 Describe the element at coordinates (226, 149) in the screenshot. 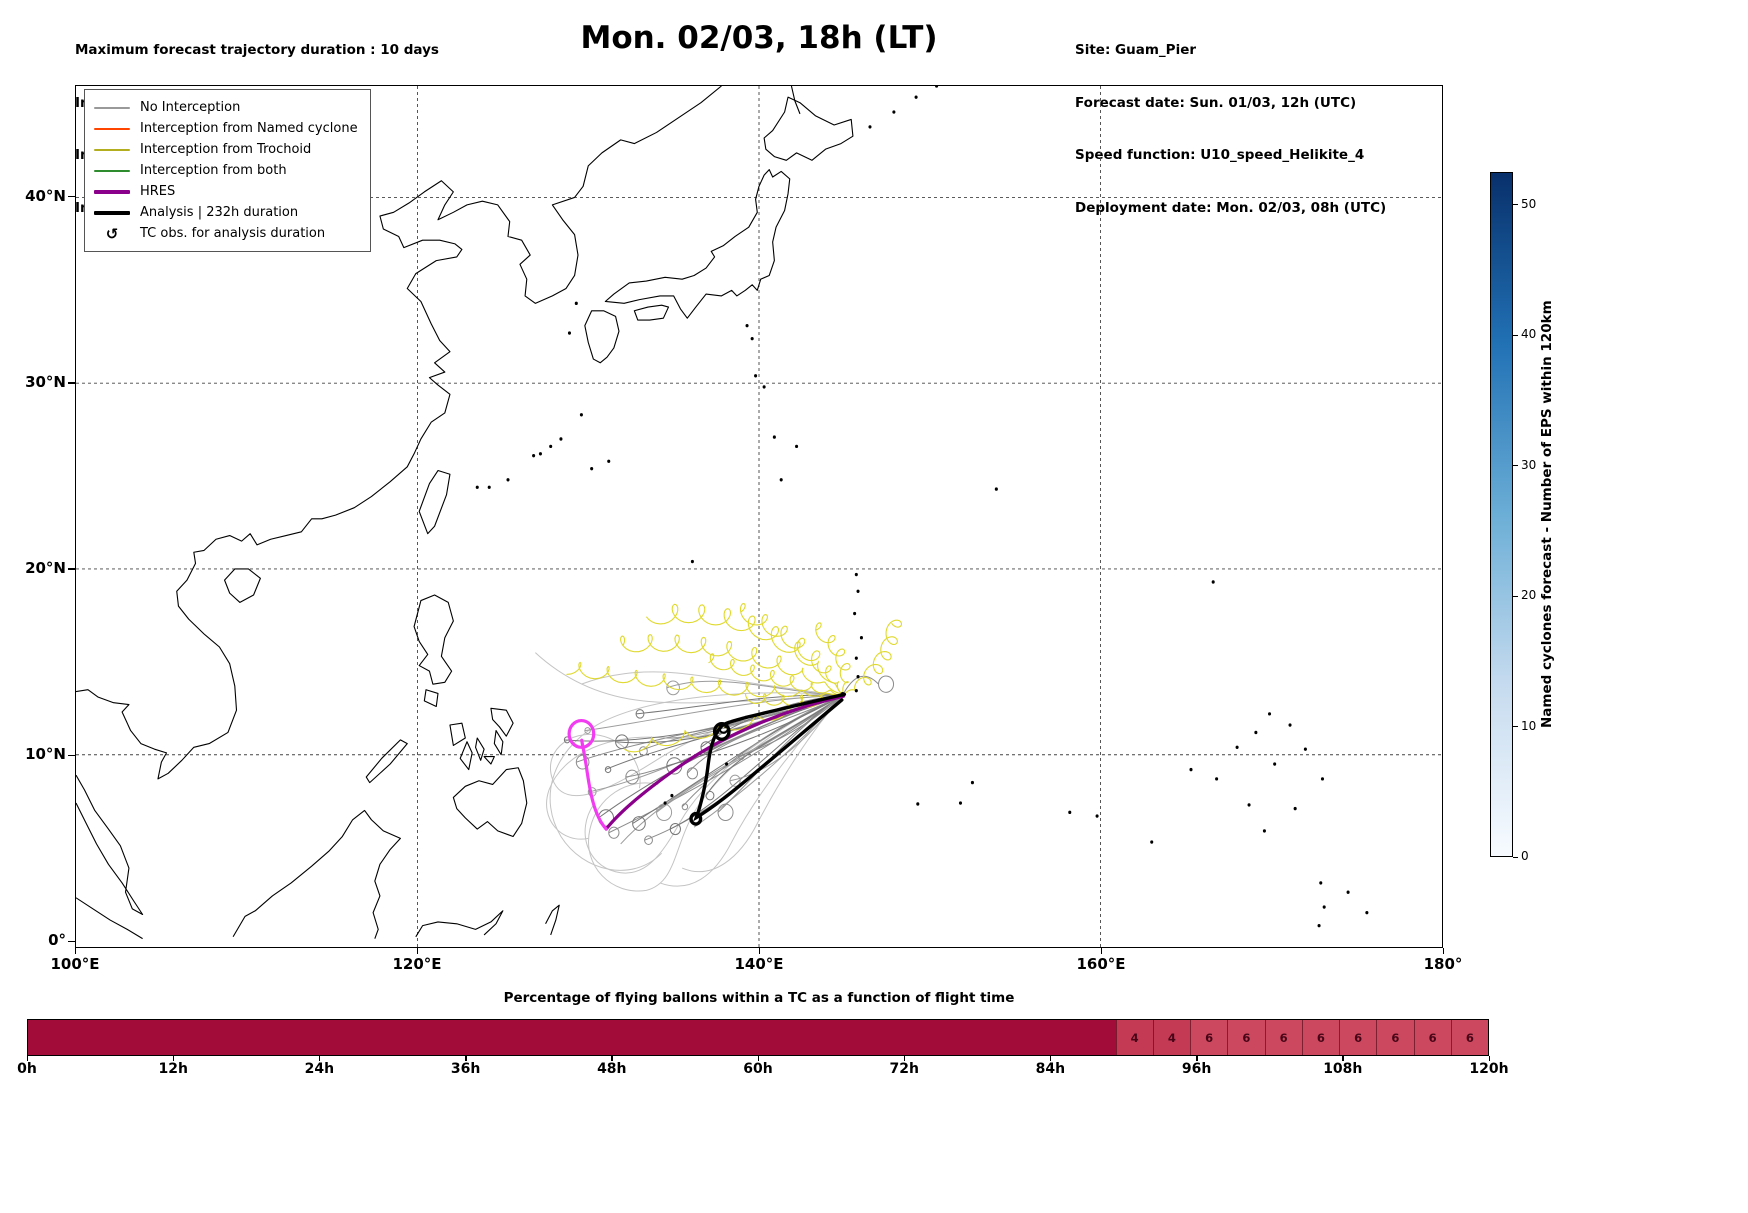

I see `legend-item: Interception from Trochoid` at that location.